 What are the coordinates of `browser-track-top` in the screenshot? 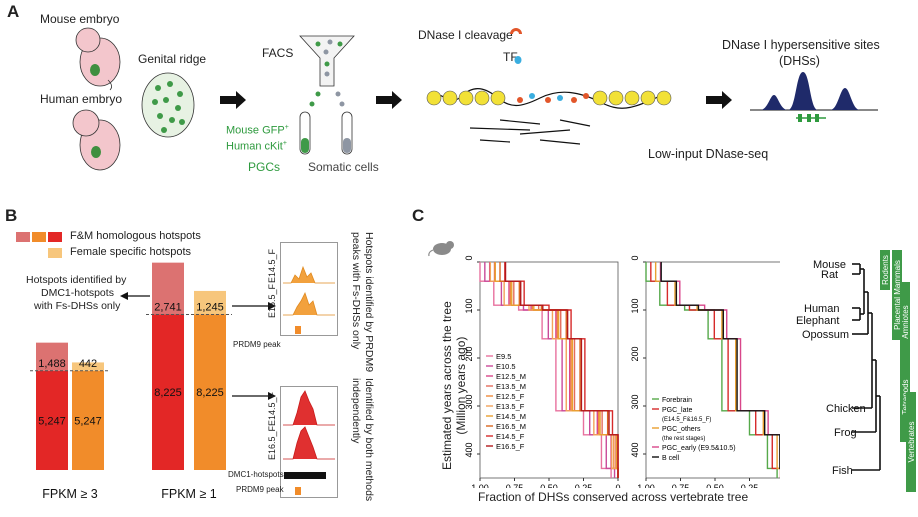 It's located at (309, 289).